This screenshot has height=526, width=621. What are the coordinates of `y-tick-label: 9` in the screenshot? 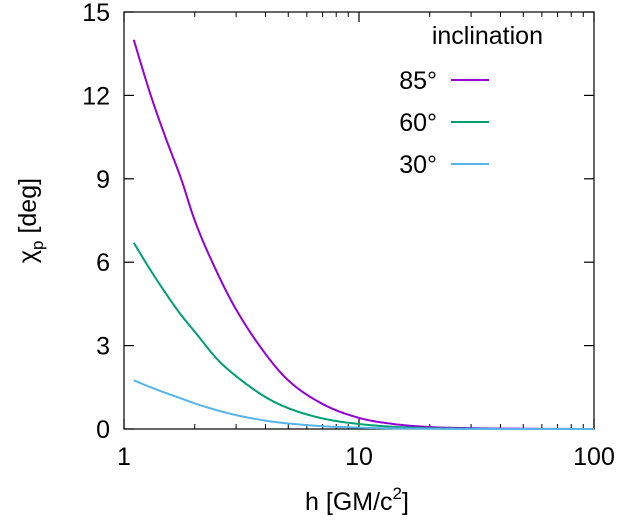 It's located at (103, 180).